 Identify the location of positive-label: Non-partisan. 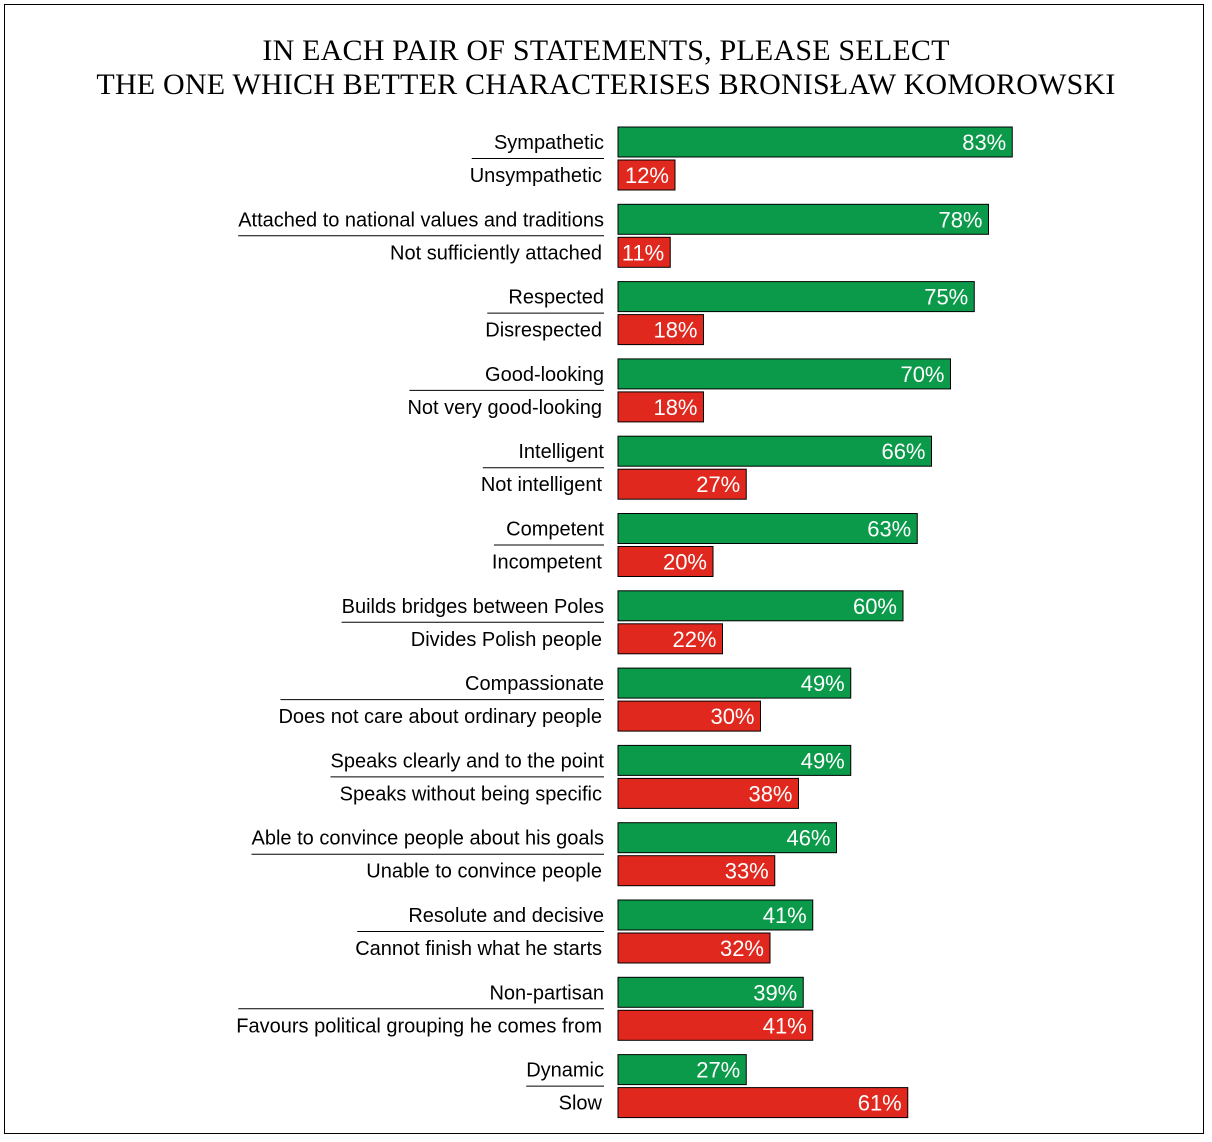
(546, 993).